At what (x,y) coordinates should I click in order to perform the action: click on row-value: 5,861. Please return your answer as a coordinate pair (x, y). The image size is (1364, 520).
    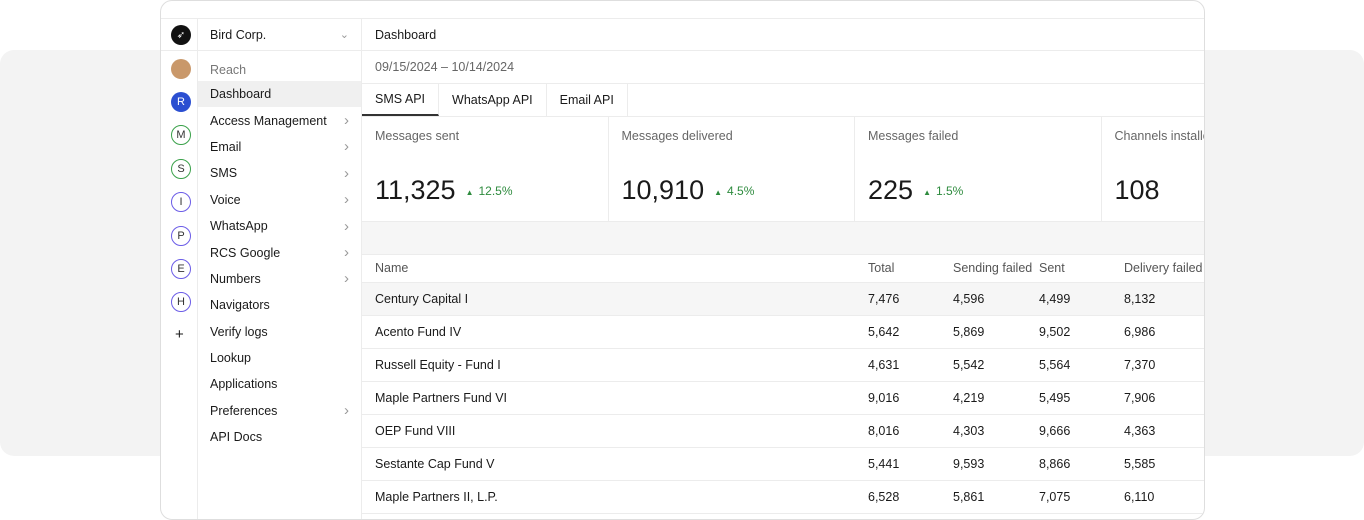
    Looking at the image, I should click on (996, 497).